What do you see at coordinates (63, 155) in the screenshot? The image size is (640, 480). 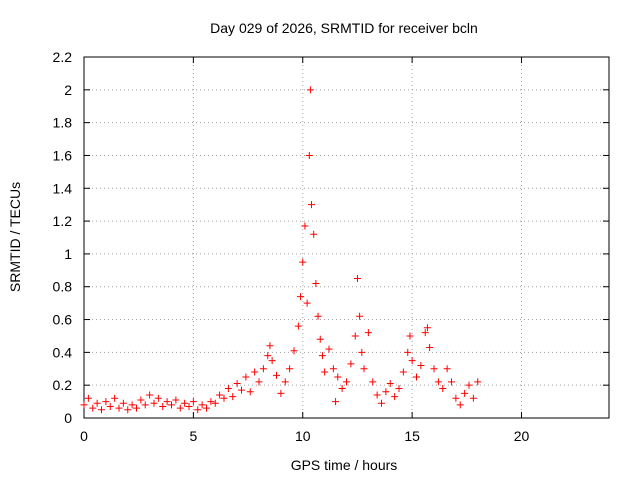 I see `y-tick-label: 1.6` at bounding box center [63, 155].